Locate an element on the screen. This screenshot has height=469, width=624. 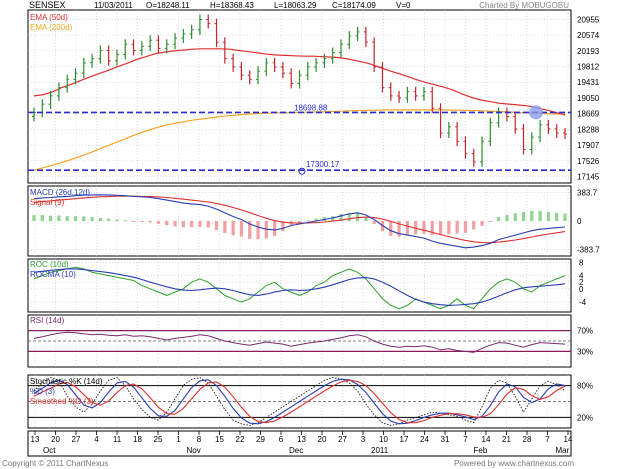
rsi-y-tick-70: 70% is located at coordinates (585, 331).